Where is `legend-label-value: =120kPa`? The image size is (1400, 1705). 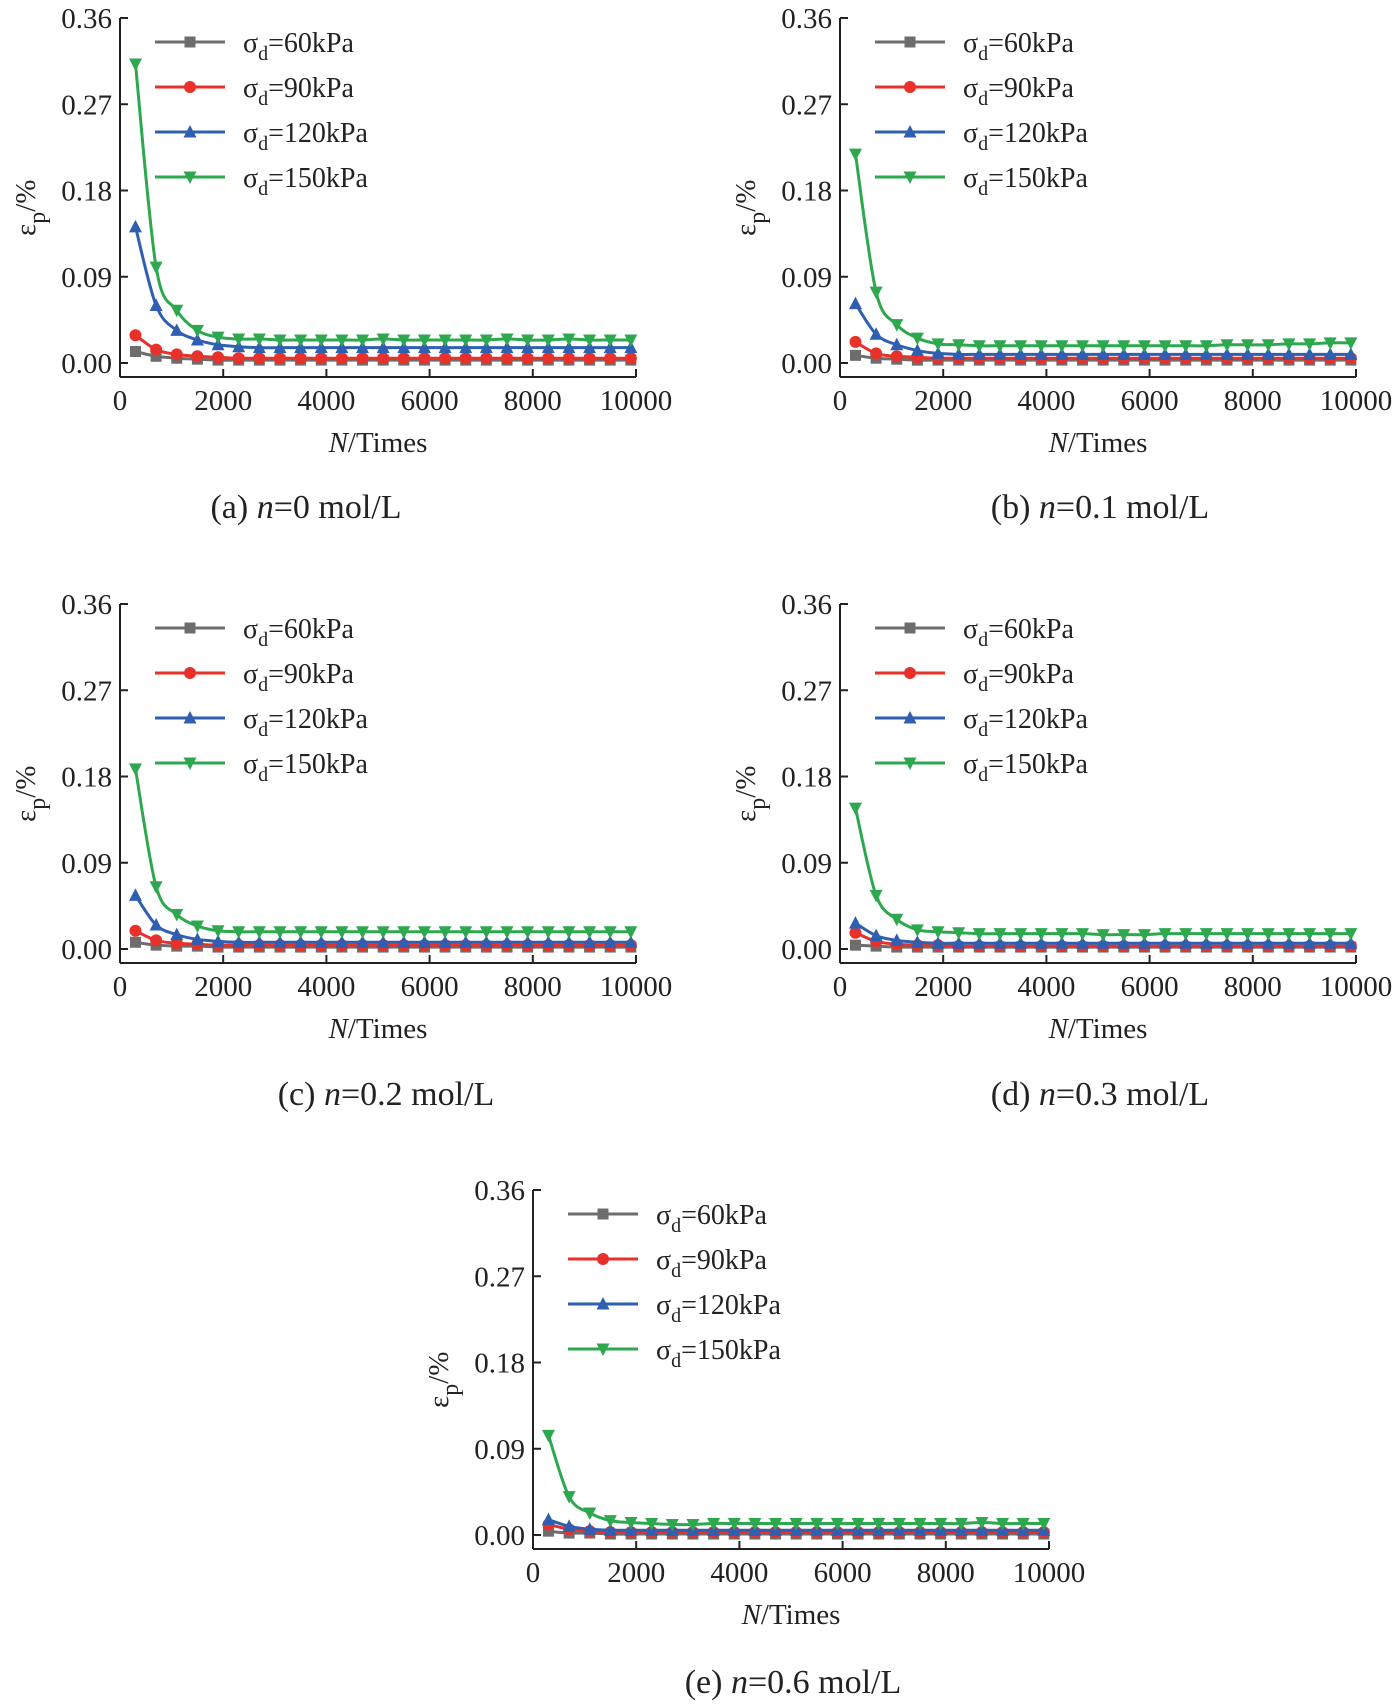 legend-label-value: =120kPa is located at coordinates (731, 1305).